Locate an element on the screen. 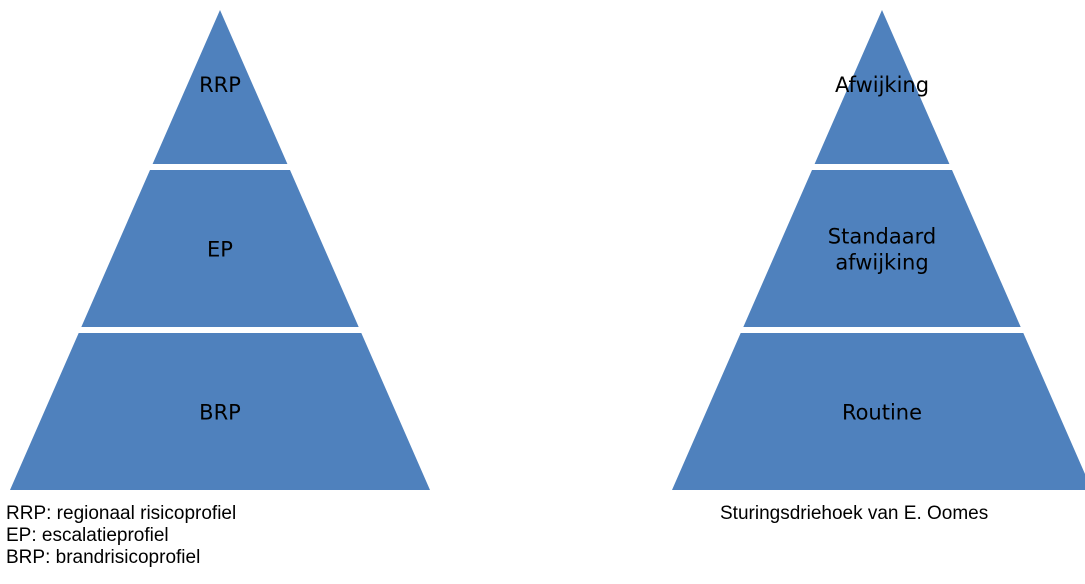  right-layer-1-label: Afwijking is located at coordinates (882, 85).